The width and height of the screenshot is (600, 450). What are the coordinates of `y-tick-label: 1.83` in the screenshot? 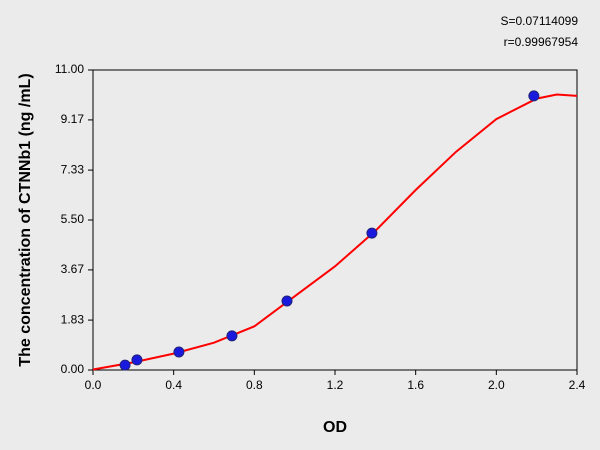 It's located at (73, 319).